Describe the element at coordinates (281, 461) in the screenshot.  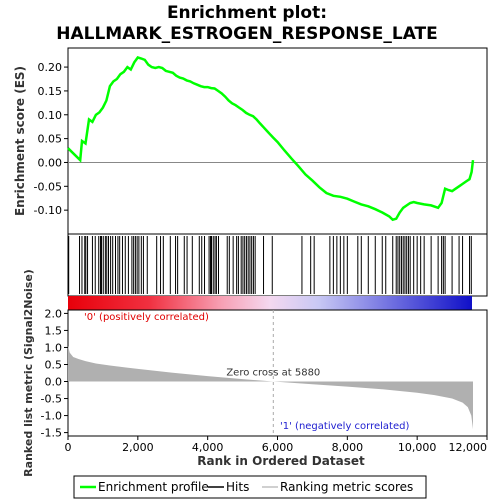
I see `x-axis-label: Rank in Ordered Dataset` at that location.